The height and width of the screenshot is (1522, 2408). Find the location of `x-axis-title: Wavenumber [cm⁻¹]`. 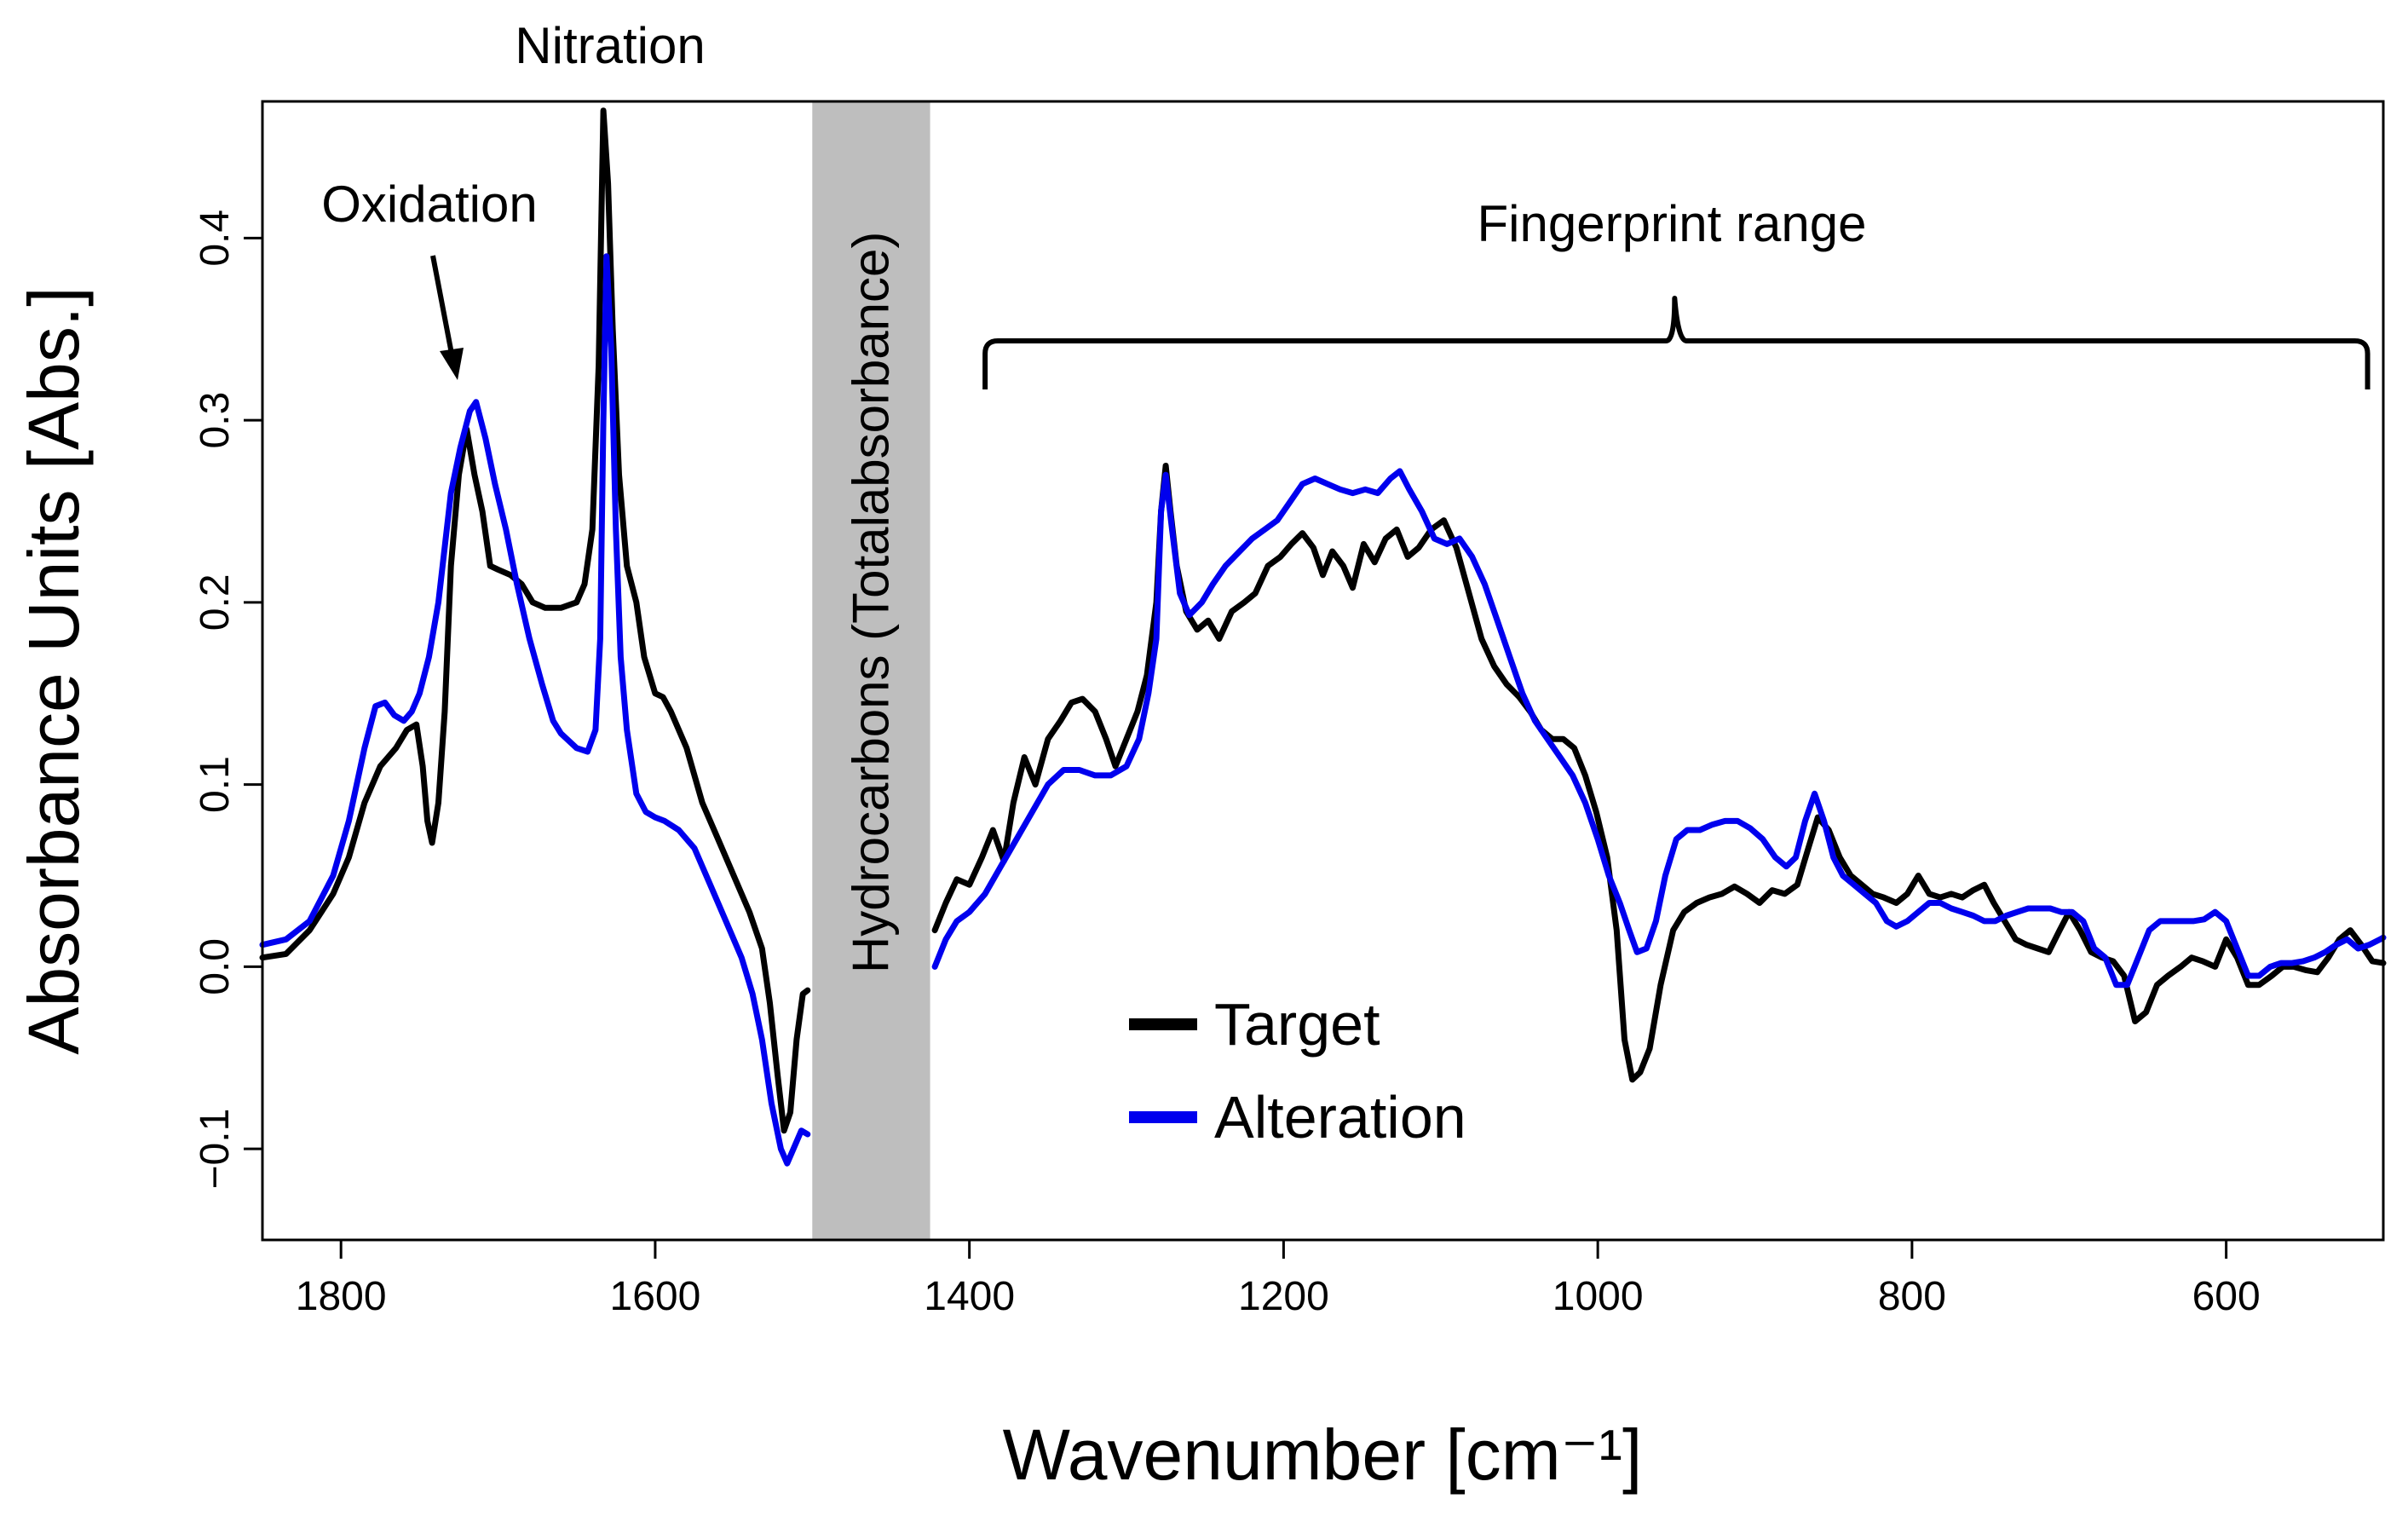

x-axis-title: Wavenumber [cm⁻¹] is located at coordinates (1323, 1455).